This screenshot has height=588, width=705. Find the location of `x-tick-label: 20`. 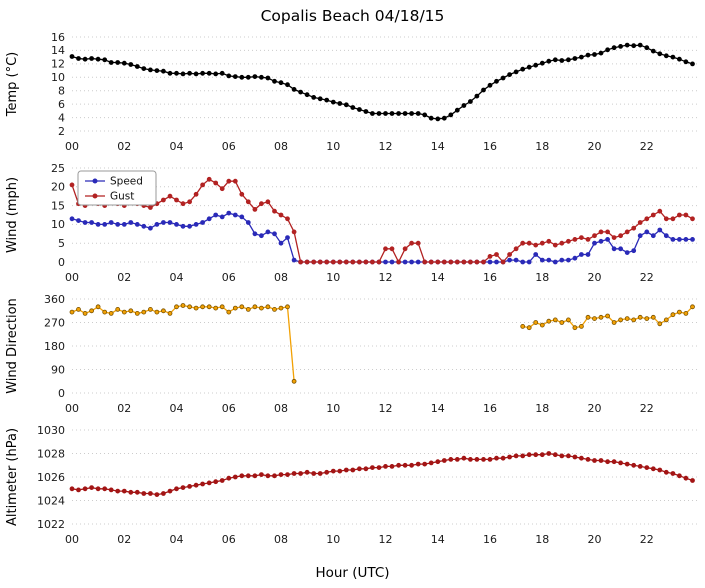

x-tick-label: 20 is located at coordinates (595, 146).